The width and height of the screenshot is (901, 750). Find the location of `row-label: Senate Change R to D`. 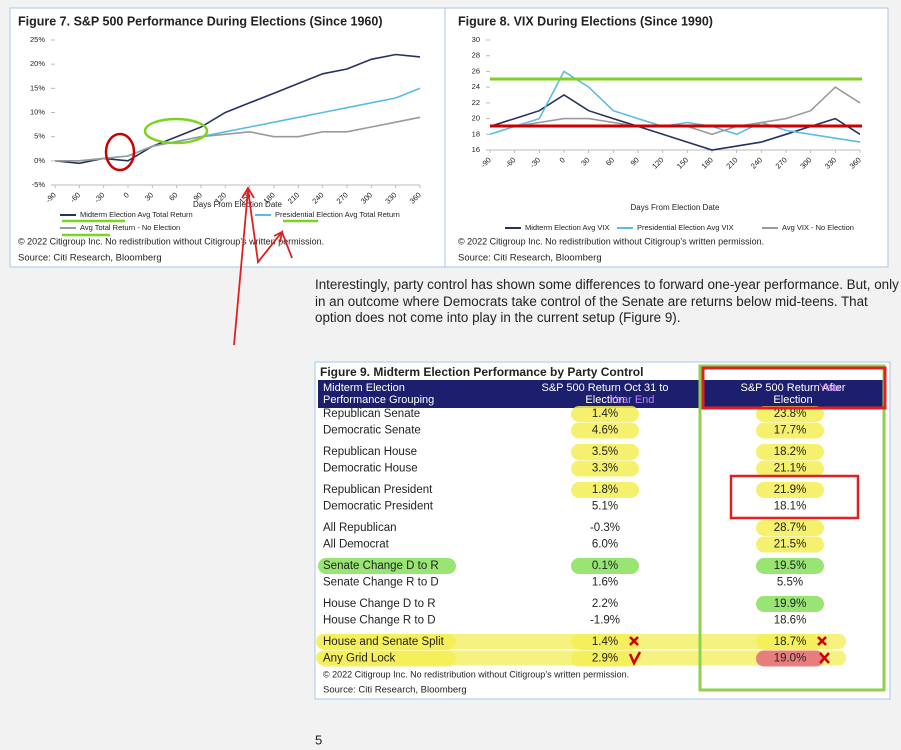

row-label: Senate Change R to D is located at coordinates (381, 583).